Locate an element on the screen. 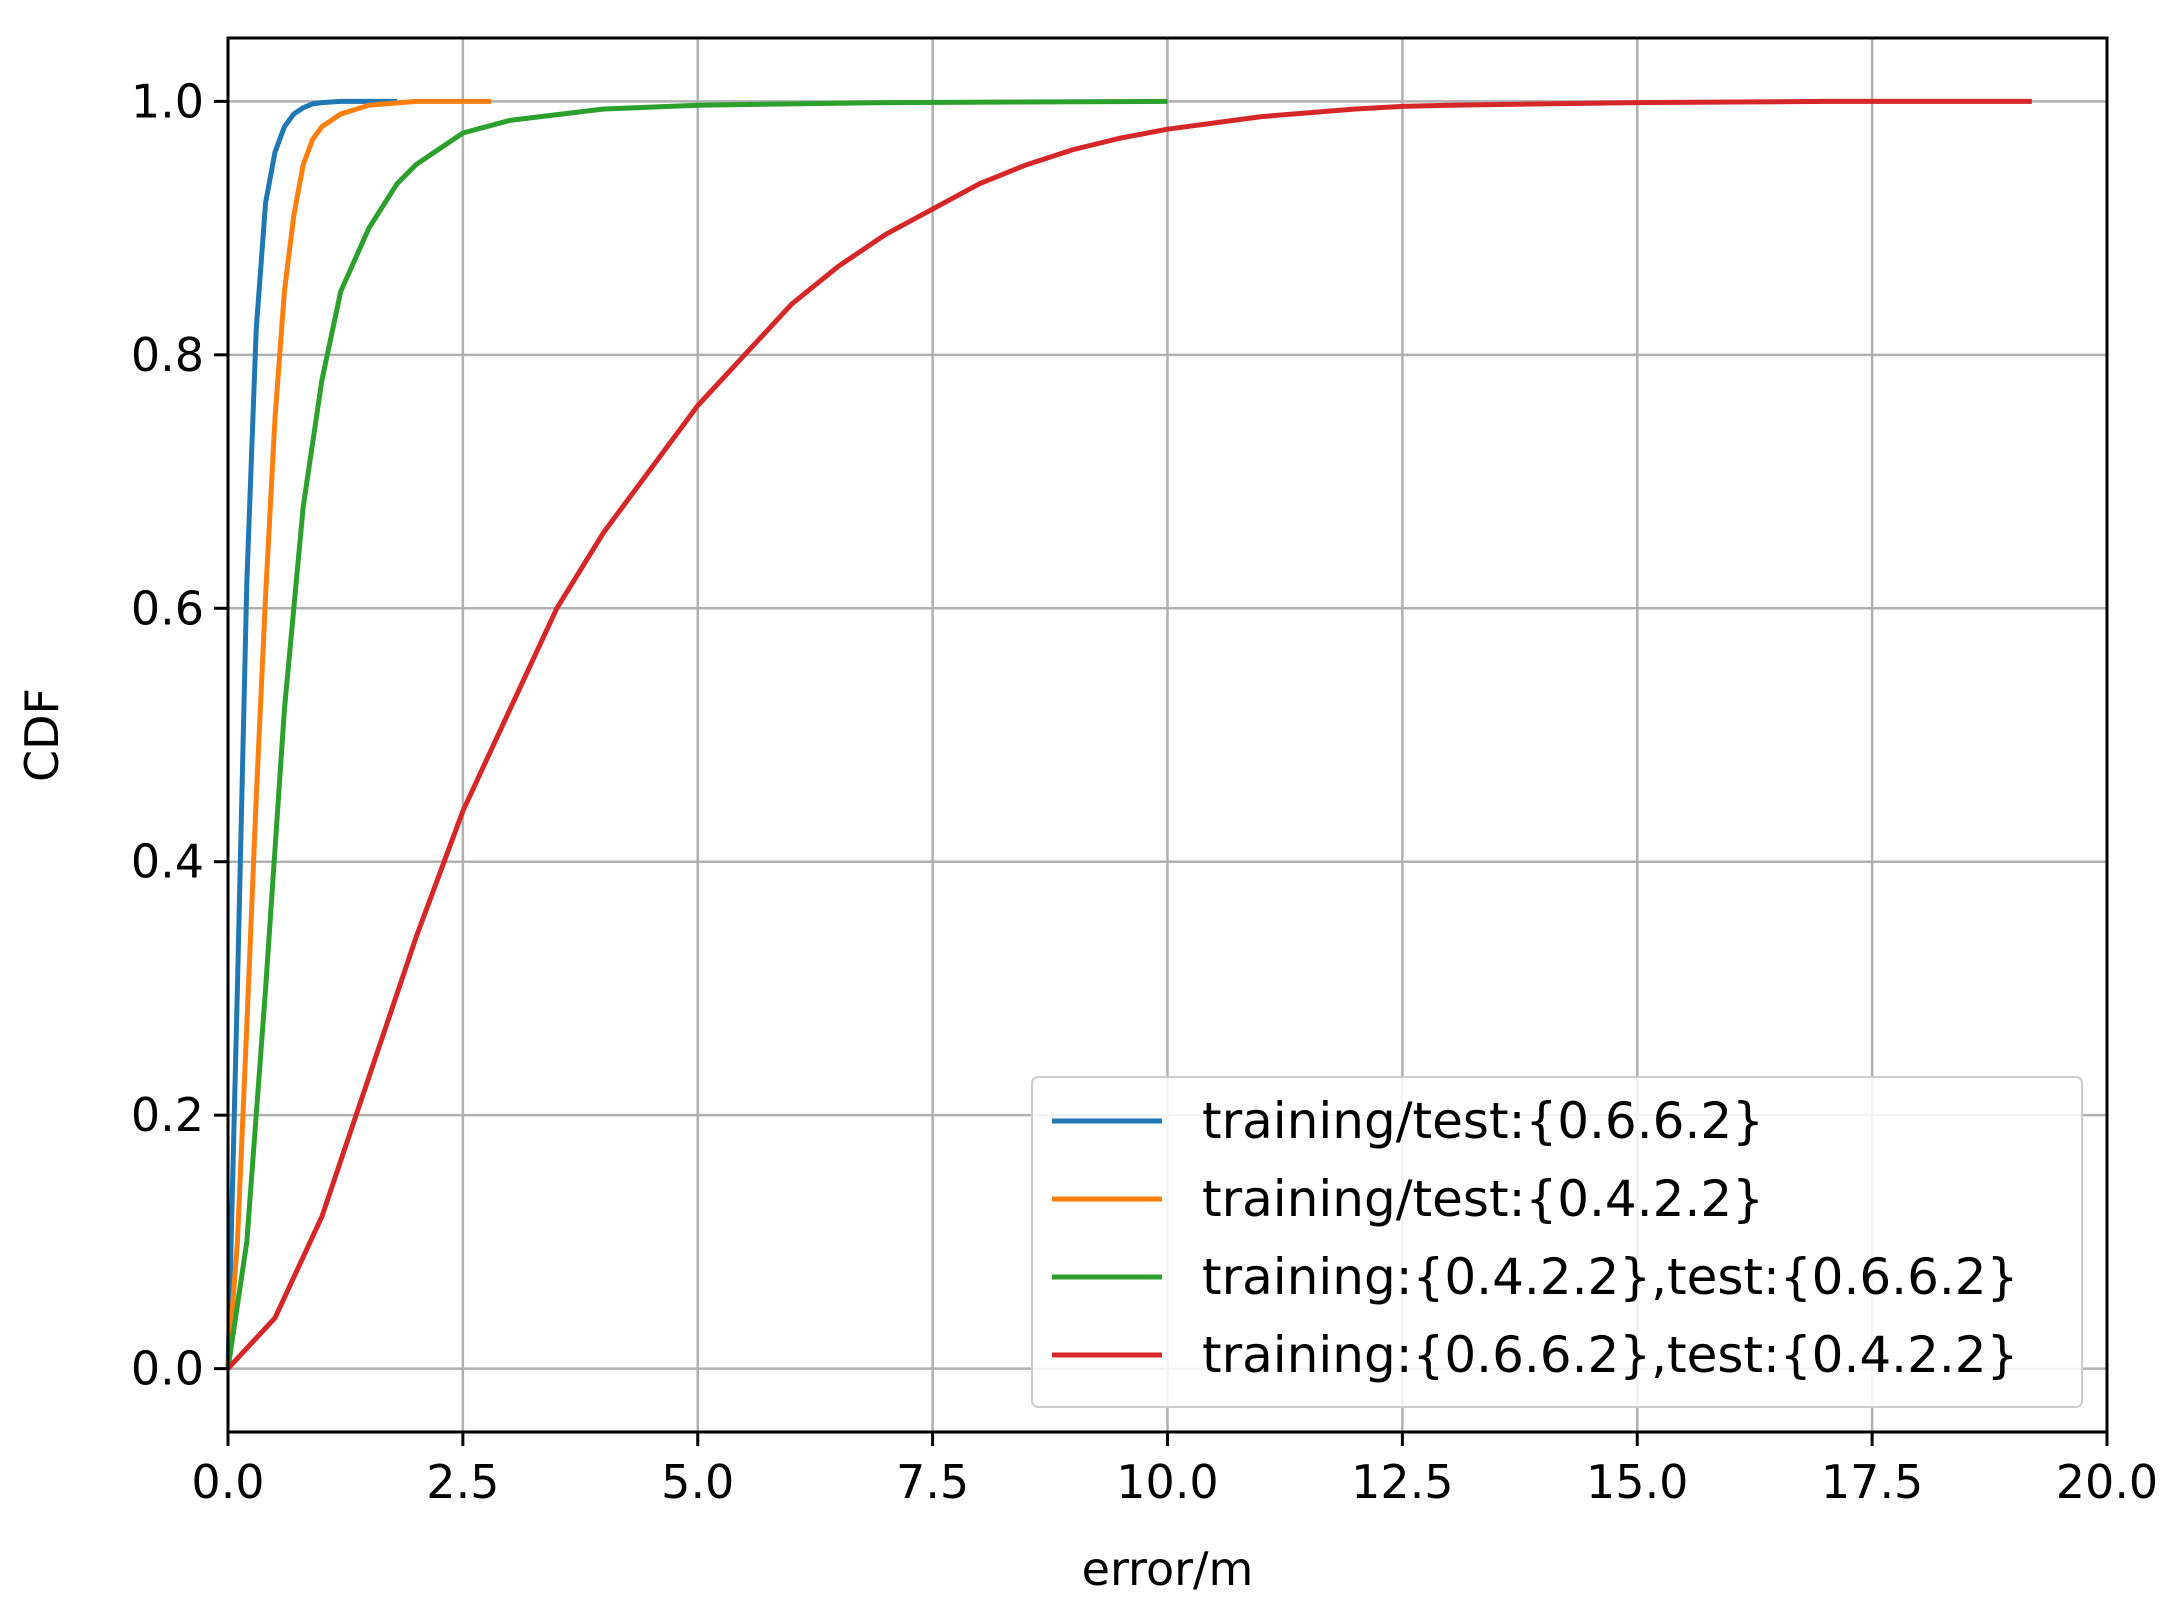 This screenshot has height=1618, width=2177. legend-label-4: training:{0.6.6.2},test:{0.4.2.2} is located at coordinates (1610, 1355).